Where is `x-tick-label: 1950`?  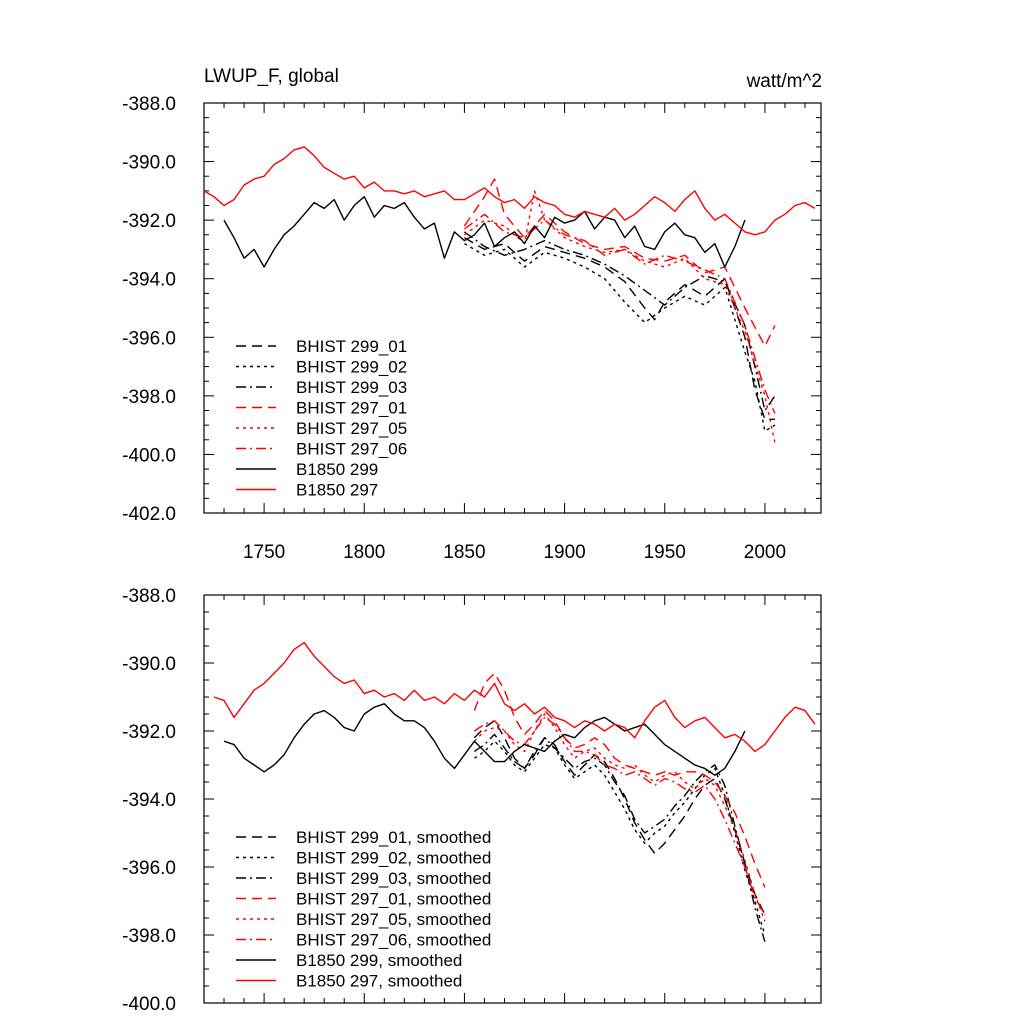
x-tick-label: 1950 is located at coordinates (665, 552).